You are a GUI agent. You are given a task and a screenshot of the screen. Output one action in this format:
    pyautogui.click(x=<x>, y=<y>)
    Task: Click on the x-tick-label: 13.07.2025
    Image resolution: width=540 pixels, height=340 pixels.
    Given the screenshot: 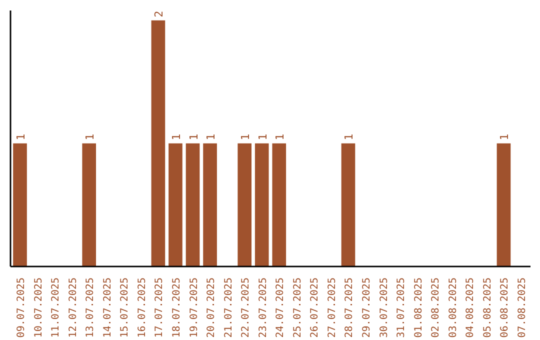 What is the action you would take?
    pyautogui.click(x=90, y=307)
    